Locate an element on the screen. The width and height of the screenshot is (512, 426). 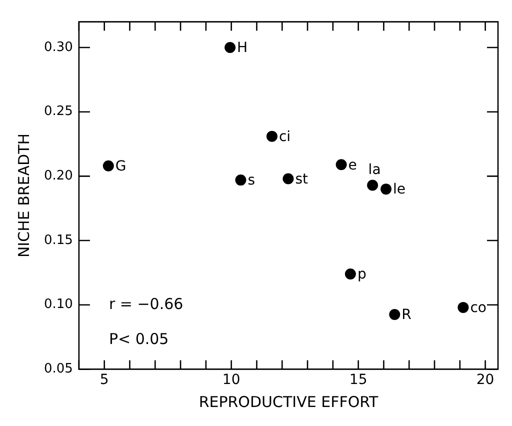
annotation: la is located at coordinates (374, 170).